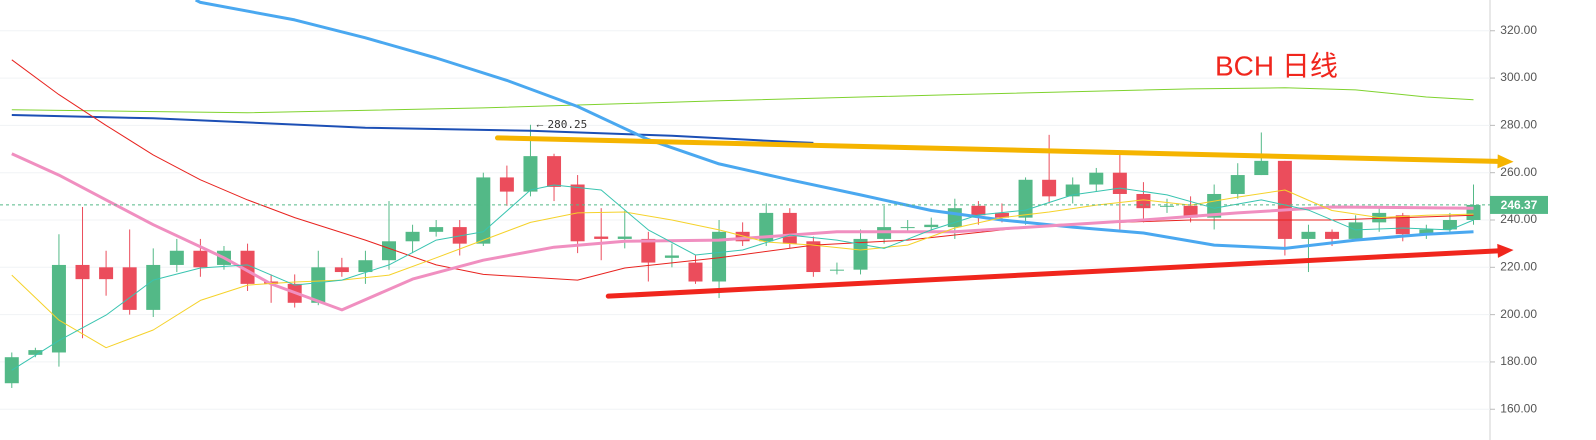 This screenshot has width=1596, height=440. I want to click on price-label-box, so click(1519, 204).